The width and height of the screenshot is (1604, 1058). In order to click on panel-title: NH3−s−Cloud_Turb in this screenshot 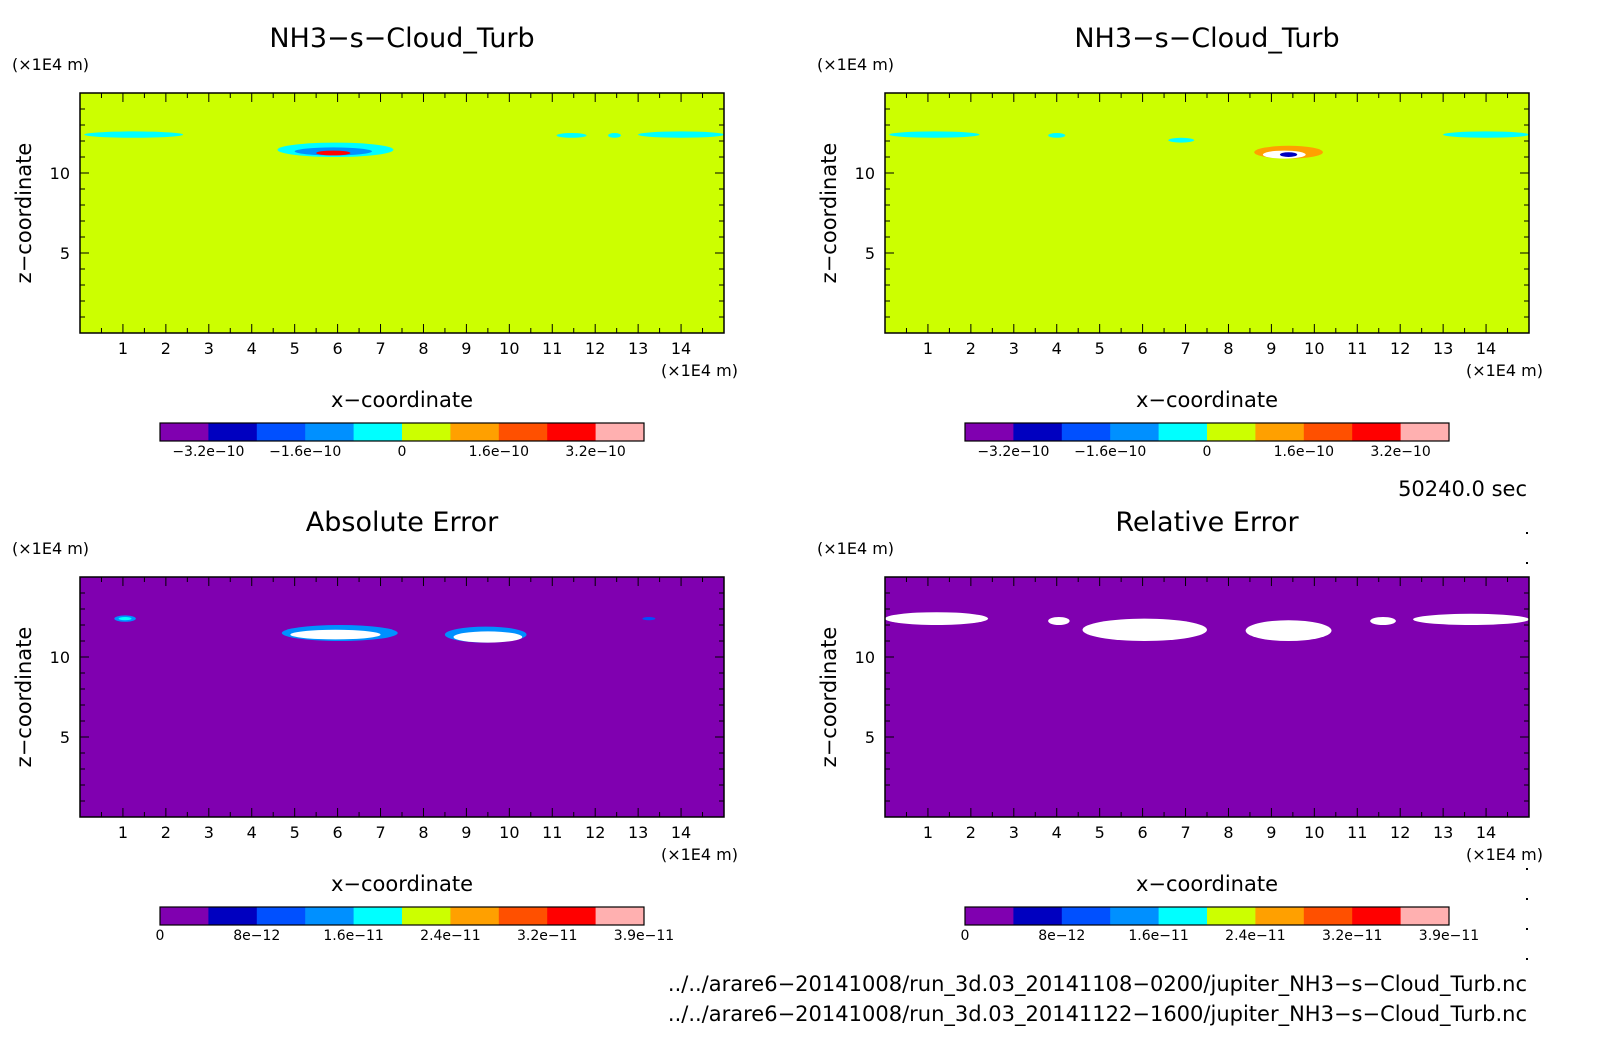, I will do `click(401, 38)`.